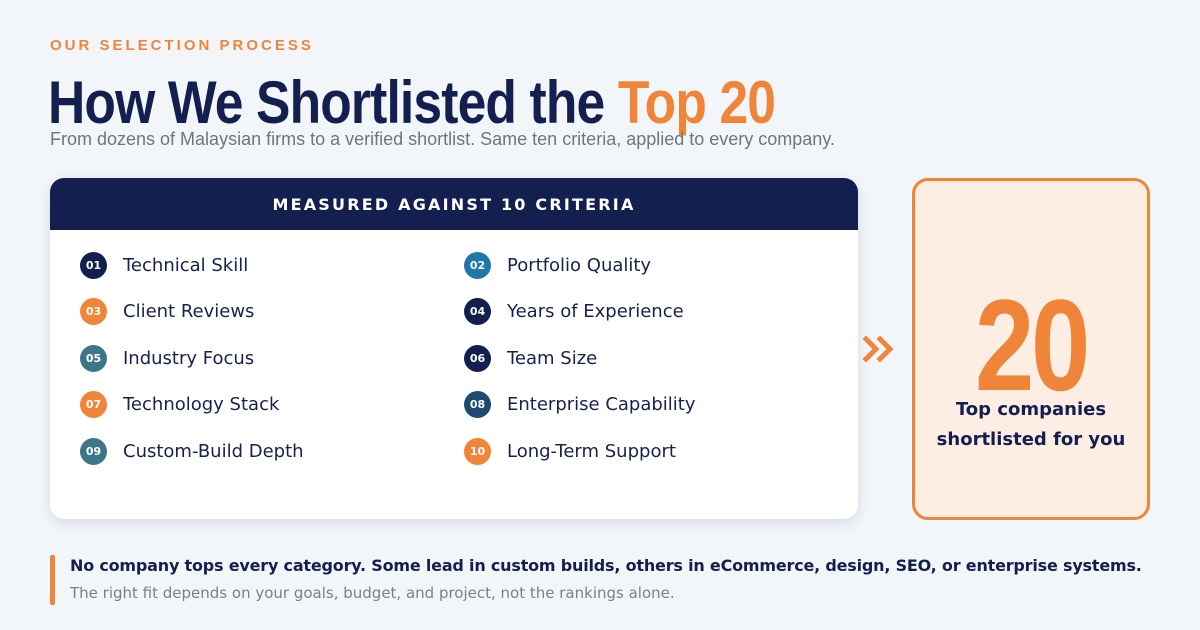 This screenshot has height=630, width=1200. I want to click on criteria-item: 09 Custom-Build Depth, so click(192, 451).